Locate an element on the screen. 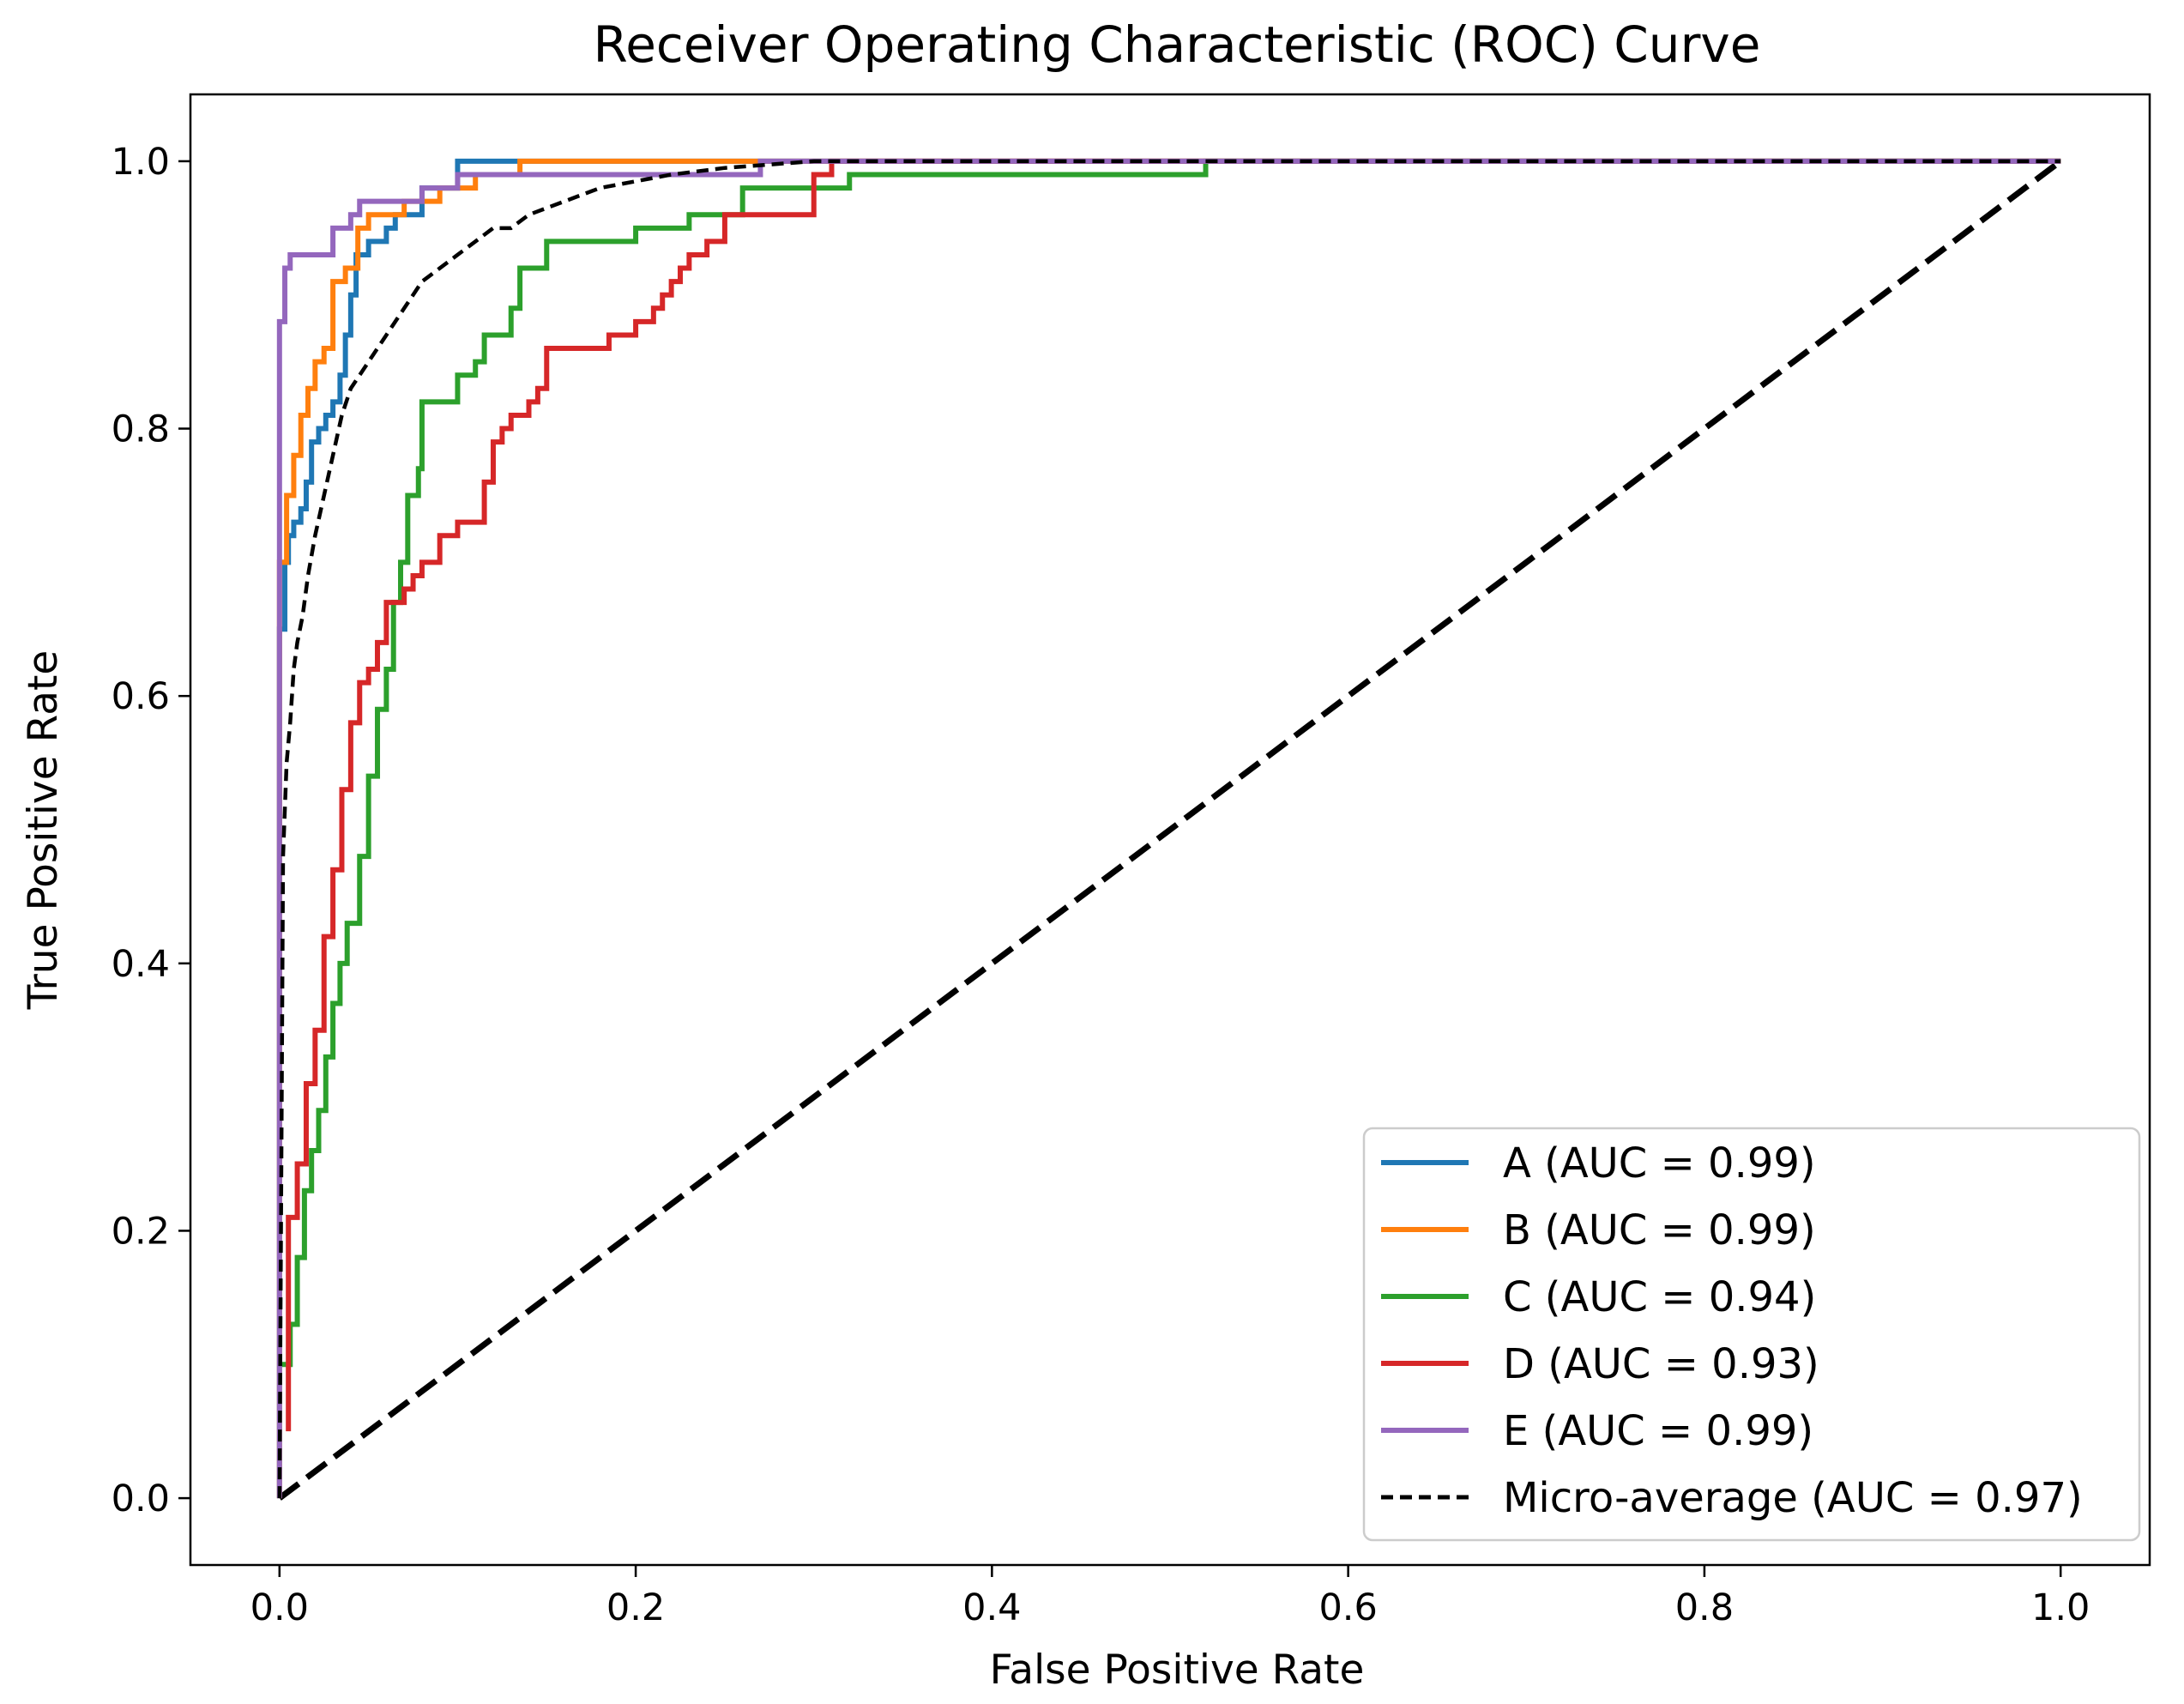 This screenshot has height=1704, width=2184. legend-box is located at coordinates (1752, 1334).